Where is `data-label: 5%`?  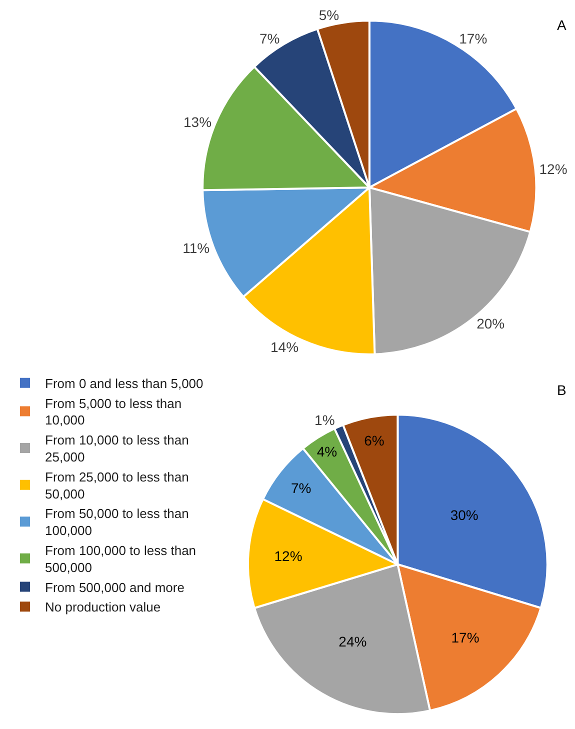 data-label: 5% is located at coordinates (329, 14).